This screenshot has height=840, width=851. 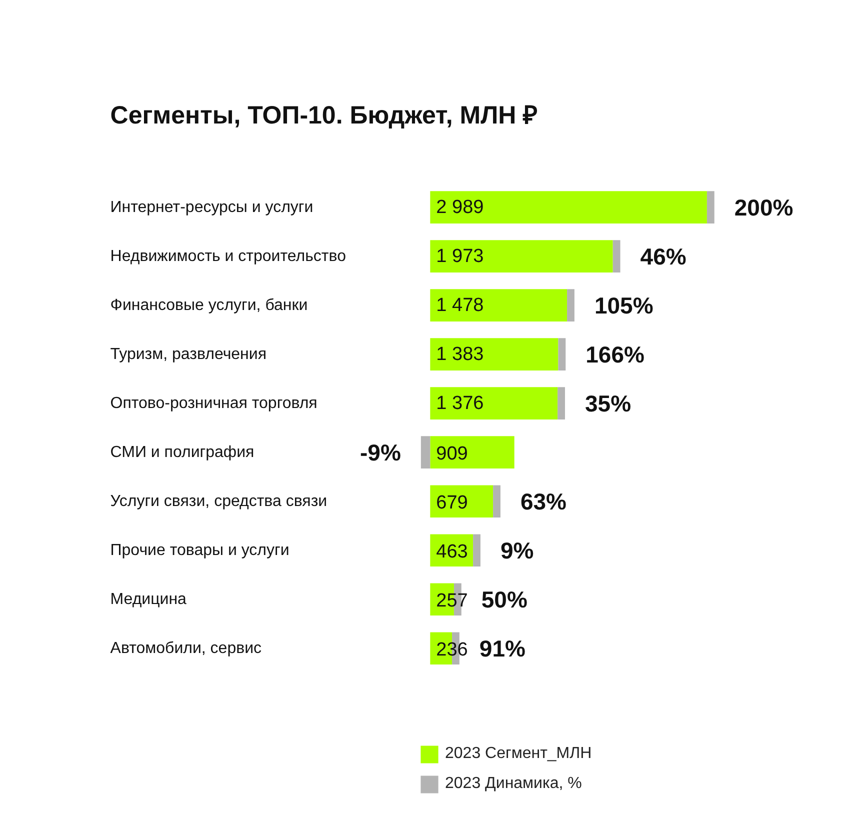 I want to click on y-tick-label: Финансовые услуги, банки, so click(x=209, y=305).